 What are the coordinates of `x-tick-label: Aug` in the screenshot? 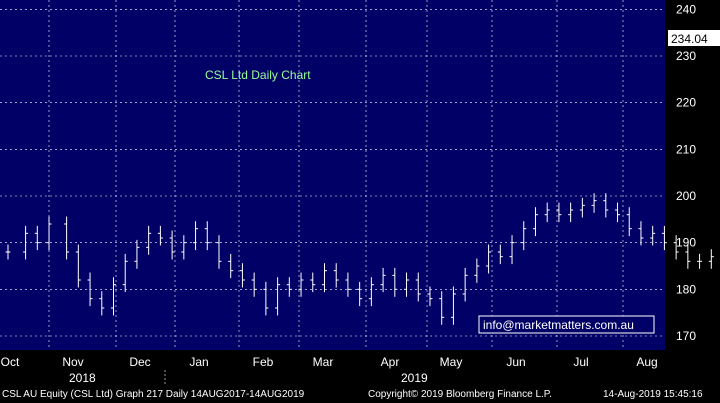 It's located at (646, 362).